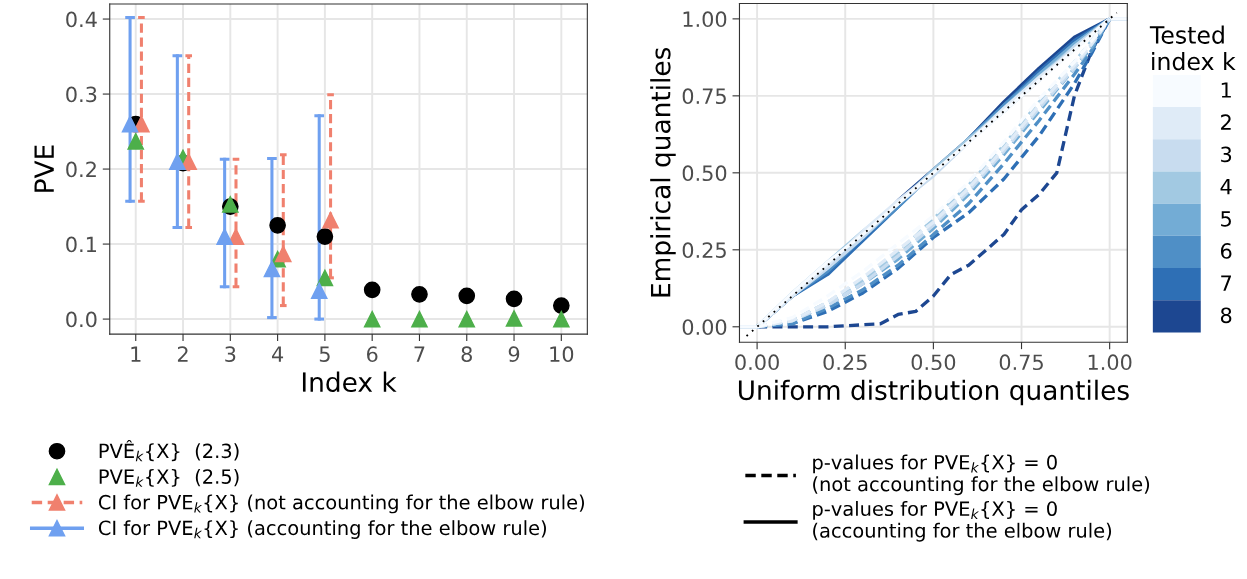 The width and height of the screenshot is (1247, 579). I want to click on x-tick-label: 2, so click(182, 354).